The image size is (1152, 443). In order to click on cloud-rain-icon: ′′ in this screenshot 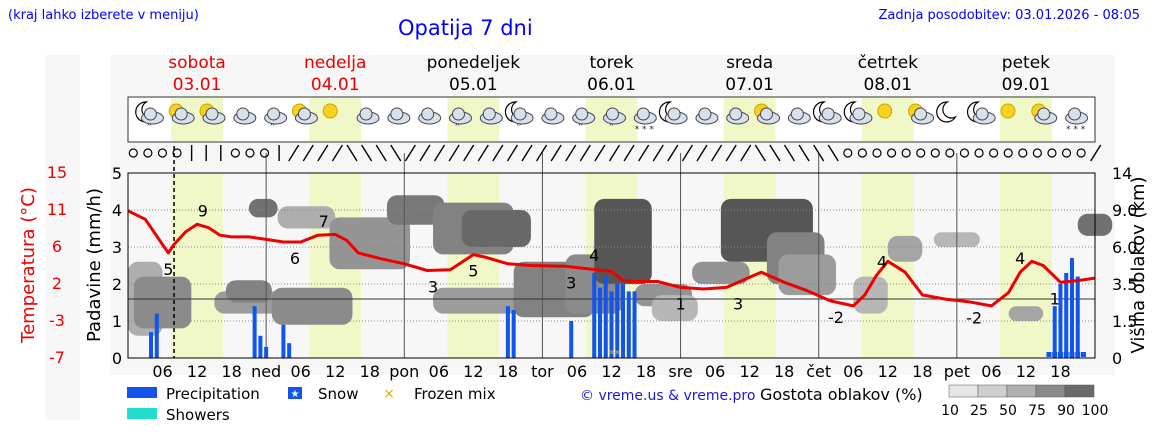, I will do `click(614, 120)`.